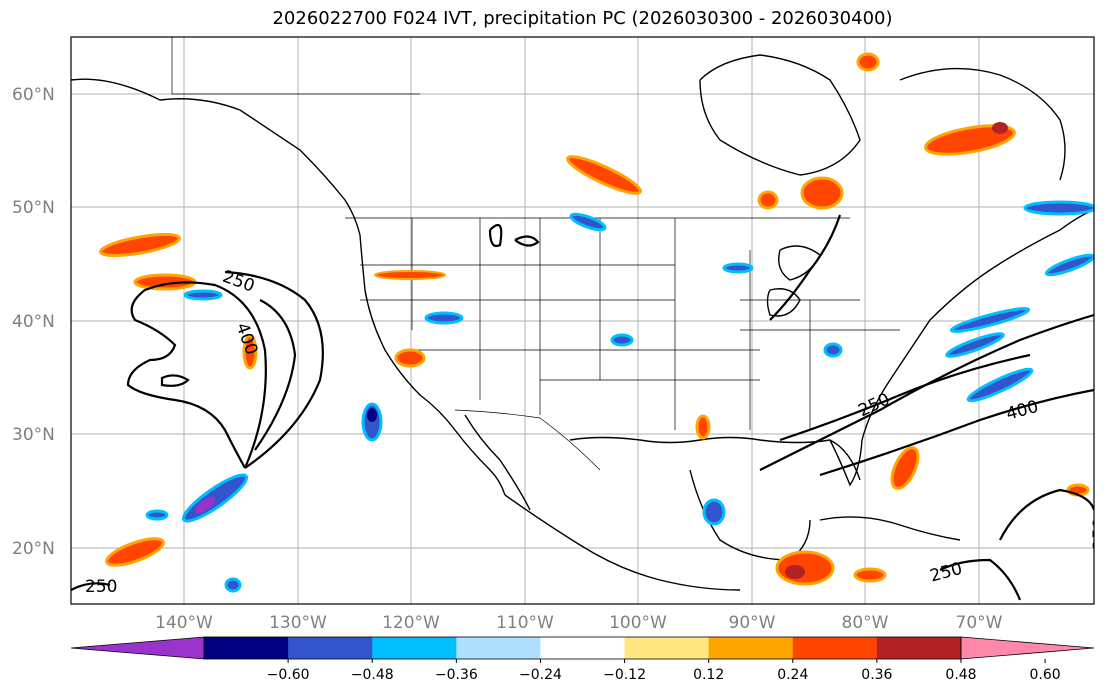 This screenshot has width=1105, height=698. I want to click on lat-label-60n: 60°N, so click(33, 95).